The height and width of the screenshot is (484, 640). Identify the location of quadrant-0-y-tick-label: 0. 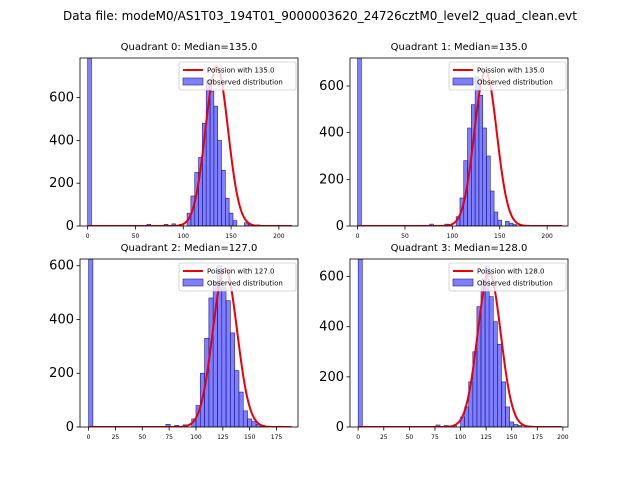
(70, 226).